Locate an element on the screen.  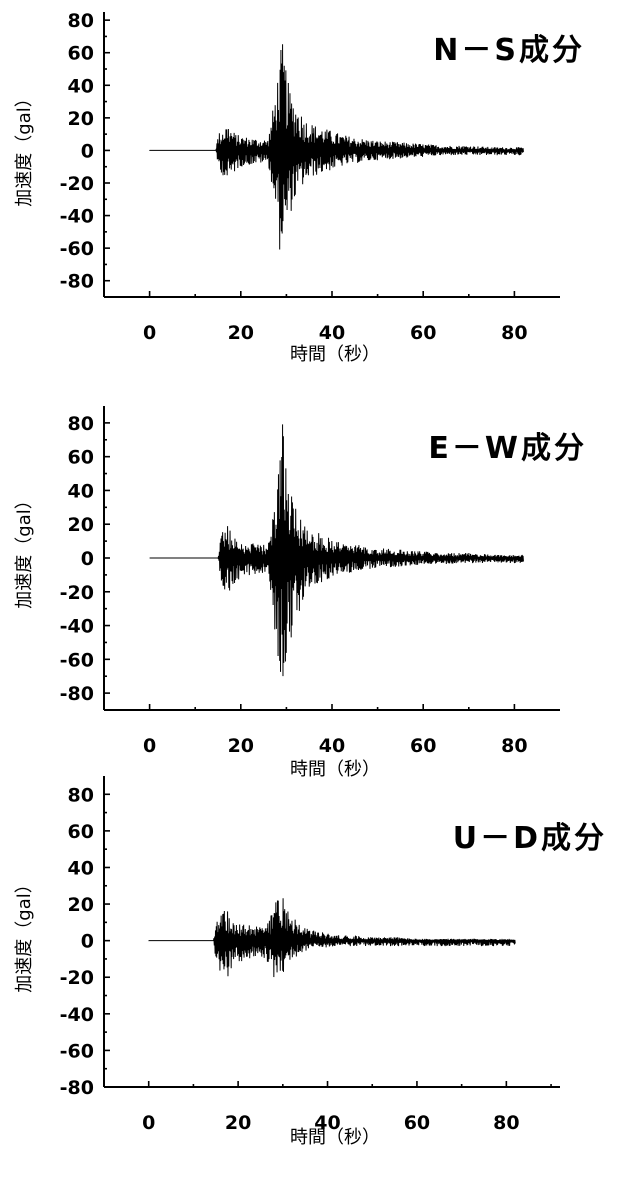
panel-title: U－D成分 is located at coordinates (530, 838).